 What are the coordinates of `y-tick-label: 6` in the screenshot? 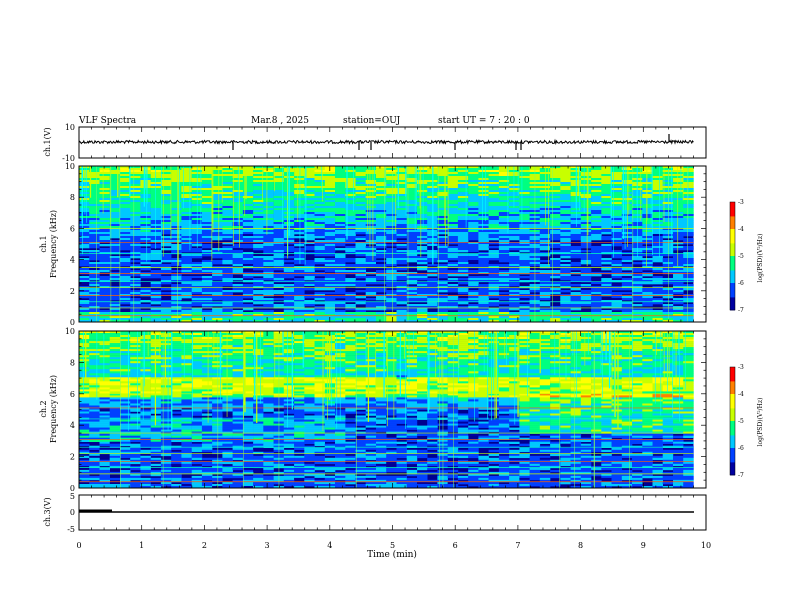 It's located at (72, 228).